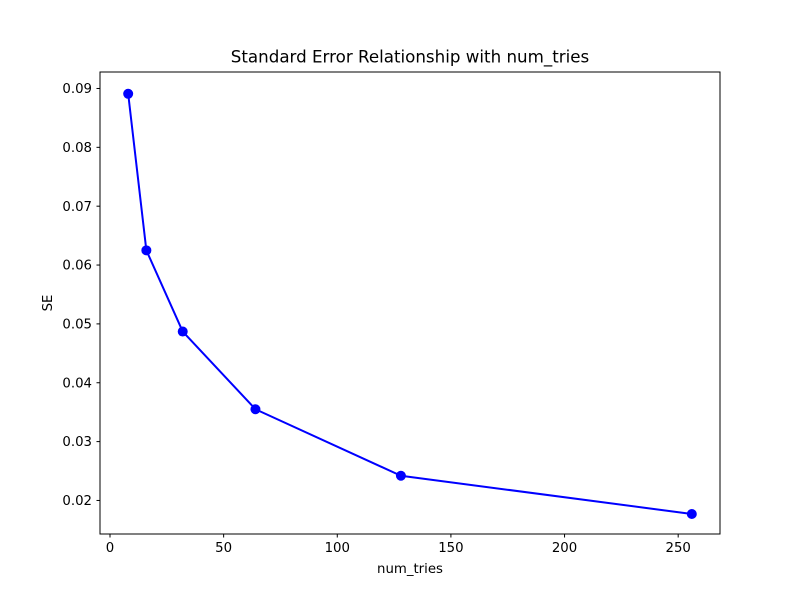  What do you see at coordinates (677, 548) in the screenshot?
I see `x-tick-label: 250` at bounding box center [677, 548].